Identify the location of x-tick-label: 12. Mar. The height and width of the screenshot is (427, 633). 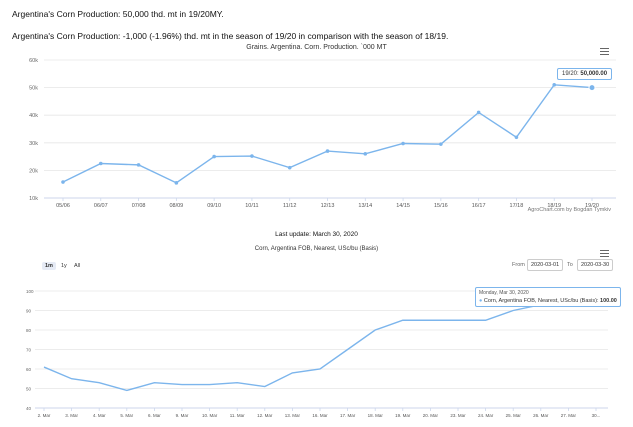
(265, 415).